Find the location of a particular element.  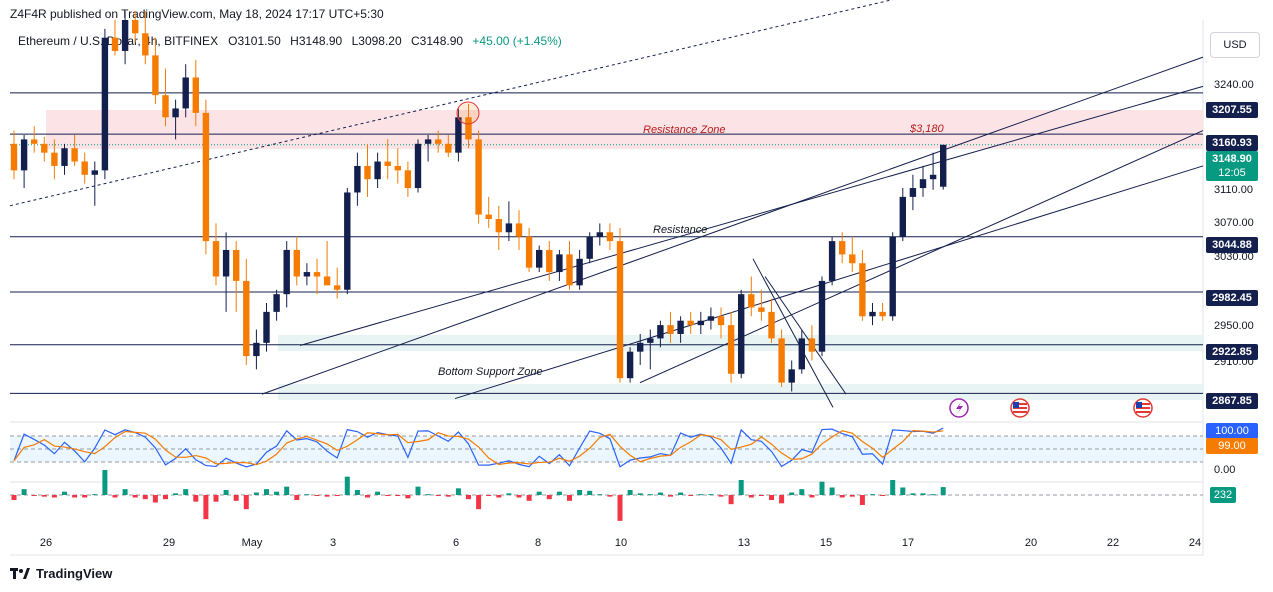

currency-button: USD is located at coordinates (1235, 45).